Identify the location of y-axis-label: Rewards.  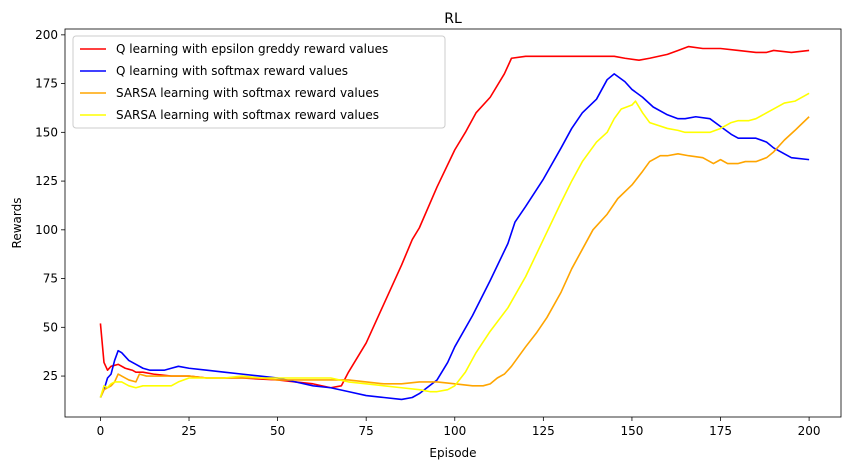
(17, 223).